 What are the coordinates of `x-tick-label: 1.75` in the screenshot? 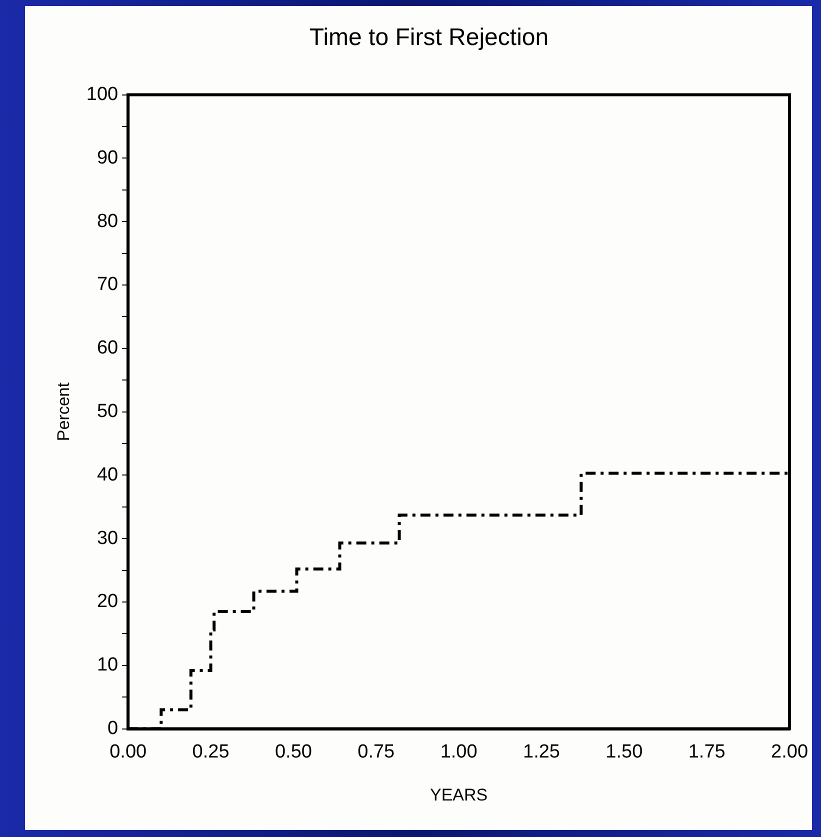 It's located at (707, 751).